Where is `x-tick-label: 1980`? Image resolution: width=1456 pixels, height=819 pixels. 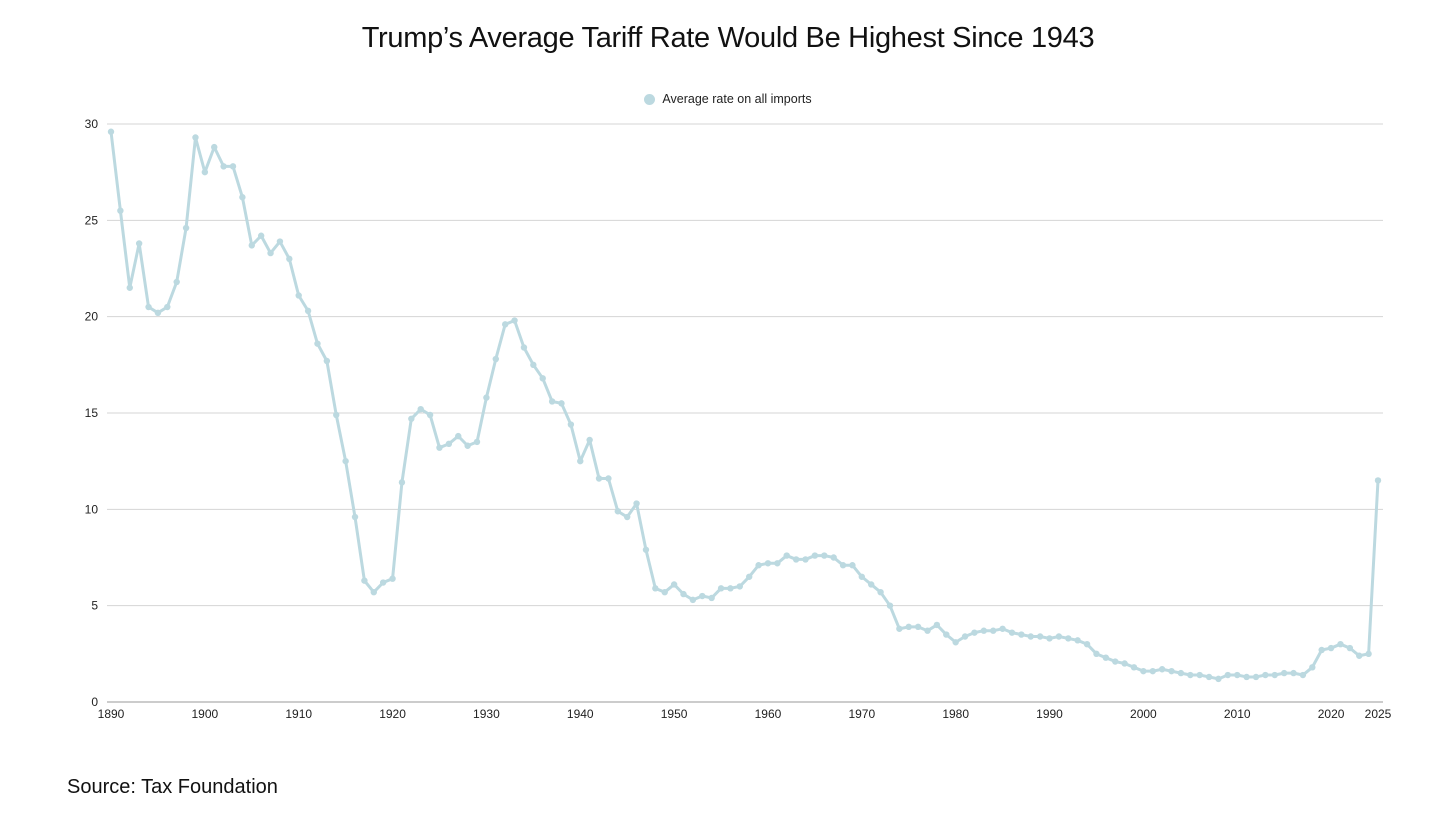
x-tick-label: 1980 is located at coordinates (955, 714).